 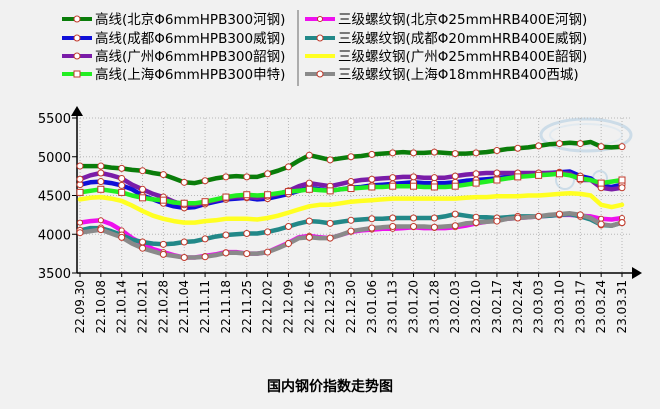 What do you see at coordinates (163, 306) in the screenshot?
I see `x-tick-label: 22.10.28` at bounding box center [163, 306].